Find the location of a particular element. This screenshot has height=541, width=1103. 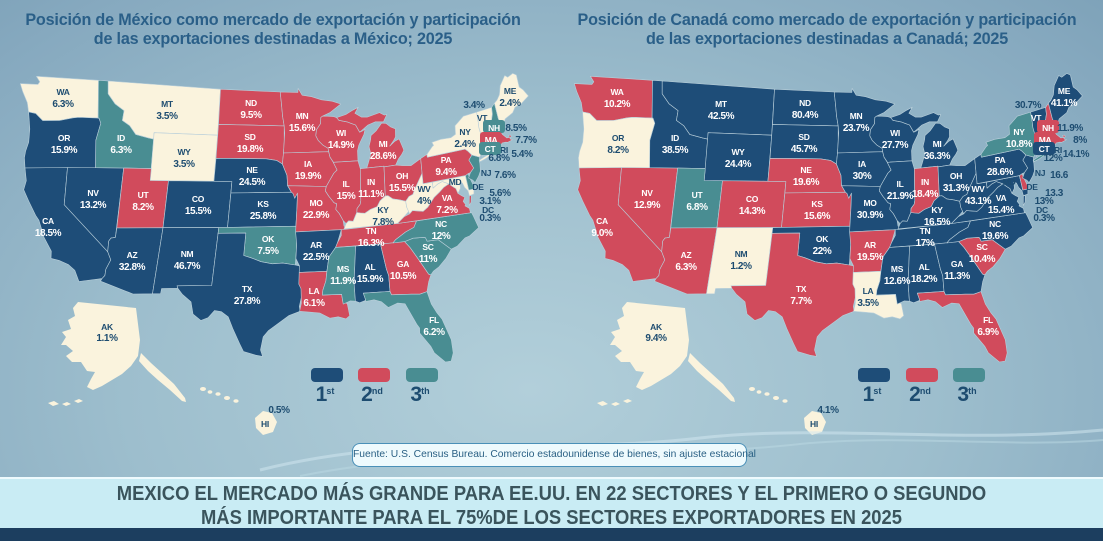

svg-text: 11.3% is located at coordinates (957, 276).